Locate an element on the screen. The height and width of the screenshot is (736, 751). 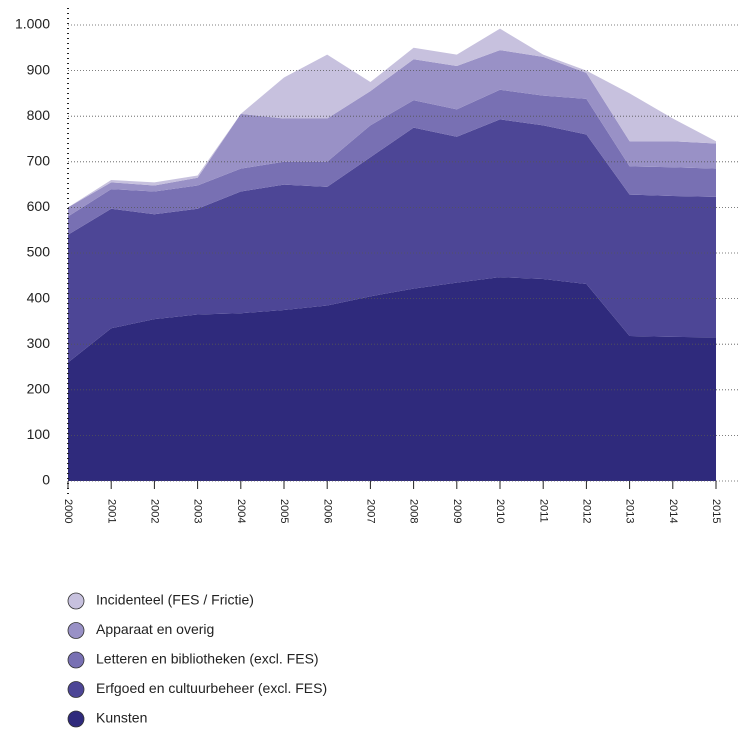
x-tick-label: 2000 is located at coordinates (68, 511).